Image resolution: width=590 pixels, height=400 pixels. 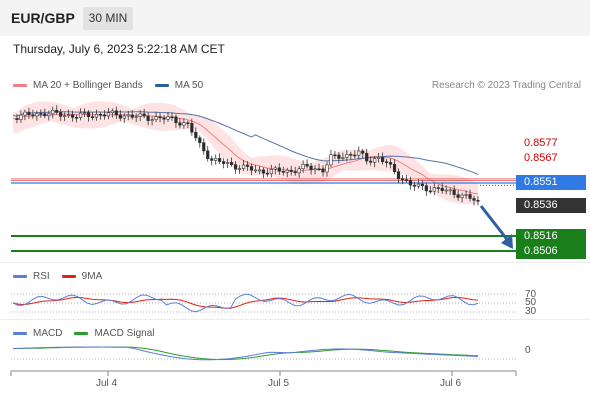 I want to click on legend-macd-signal: MACD Signal, so click(x=114, y=333).